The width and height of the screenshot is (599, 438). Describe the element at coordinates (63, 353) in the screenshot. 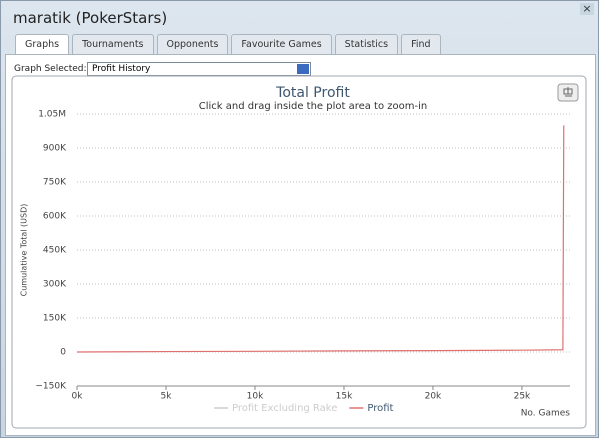

I see `y-tick-label: 0` at that location.